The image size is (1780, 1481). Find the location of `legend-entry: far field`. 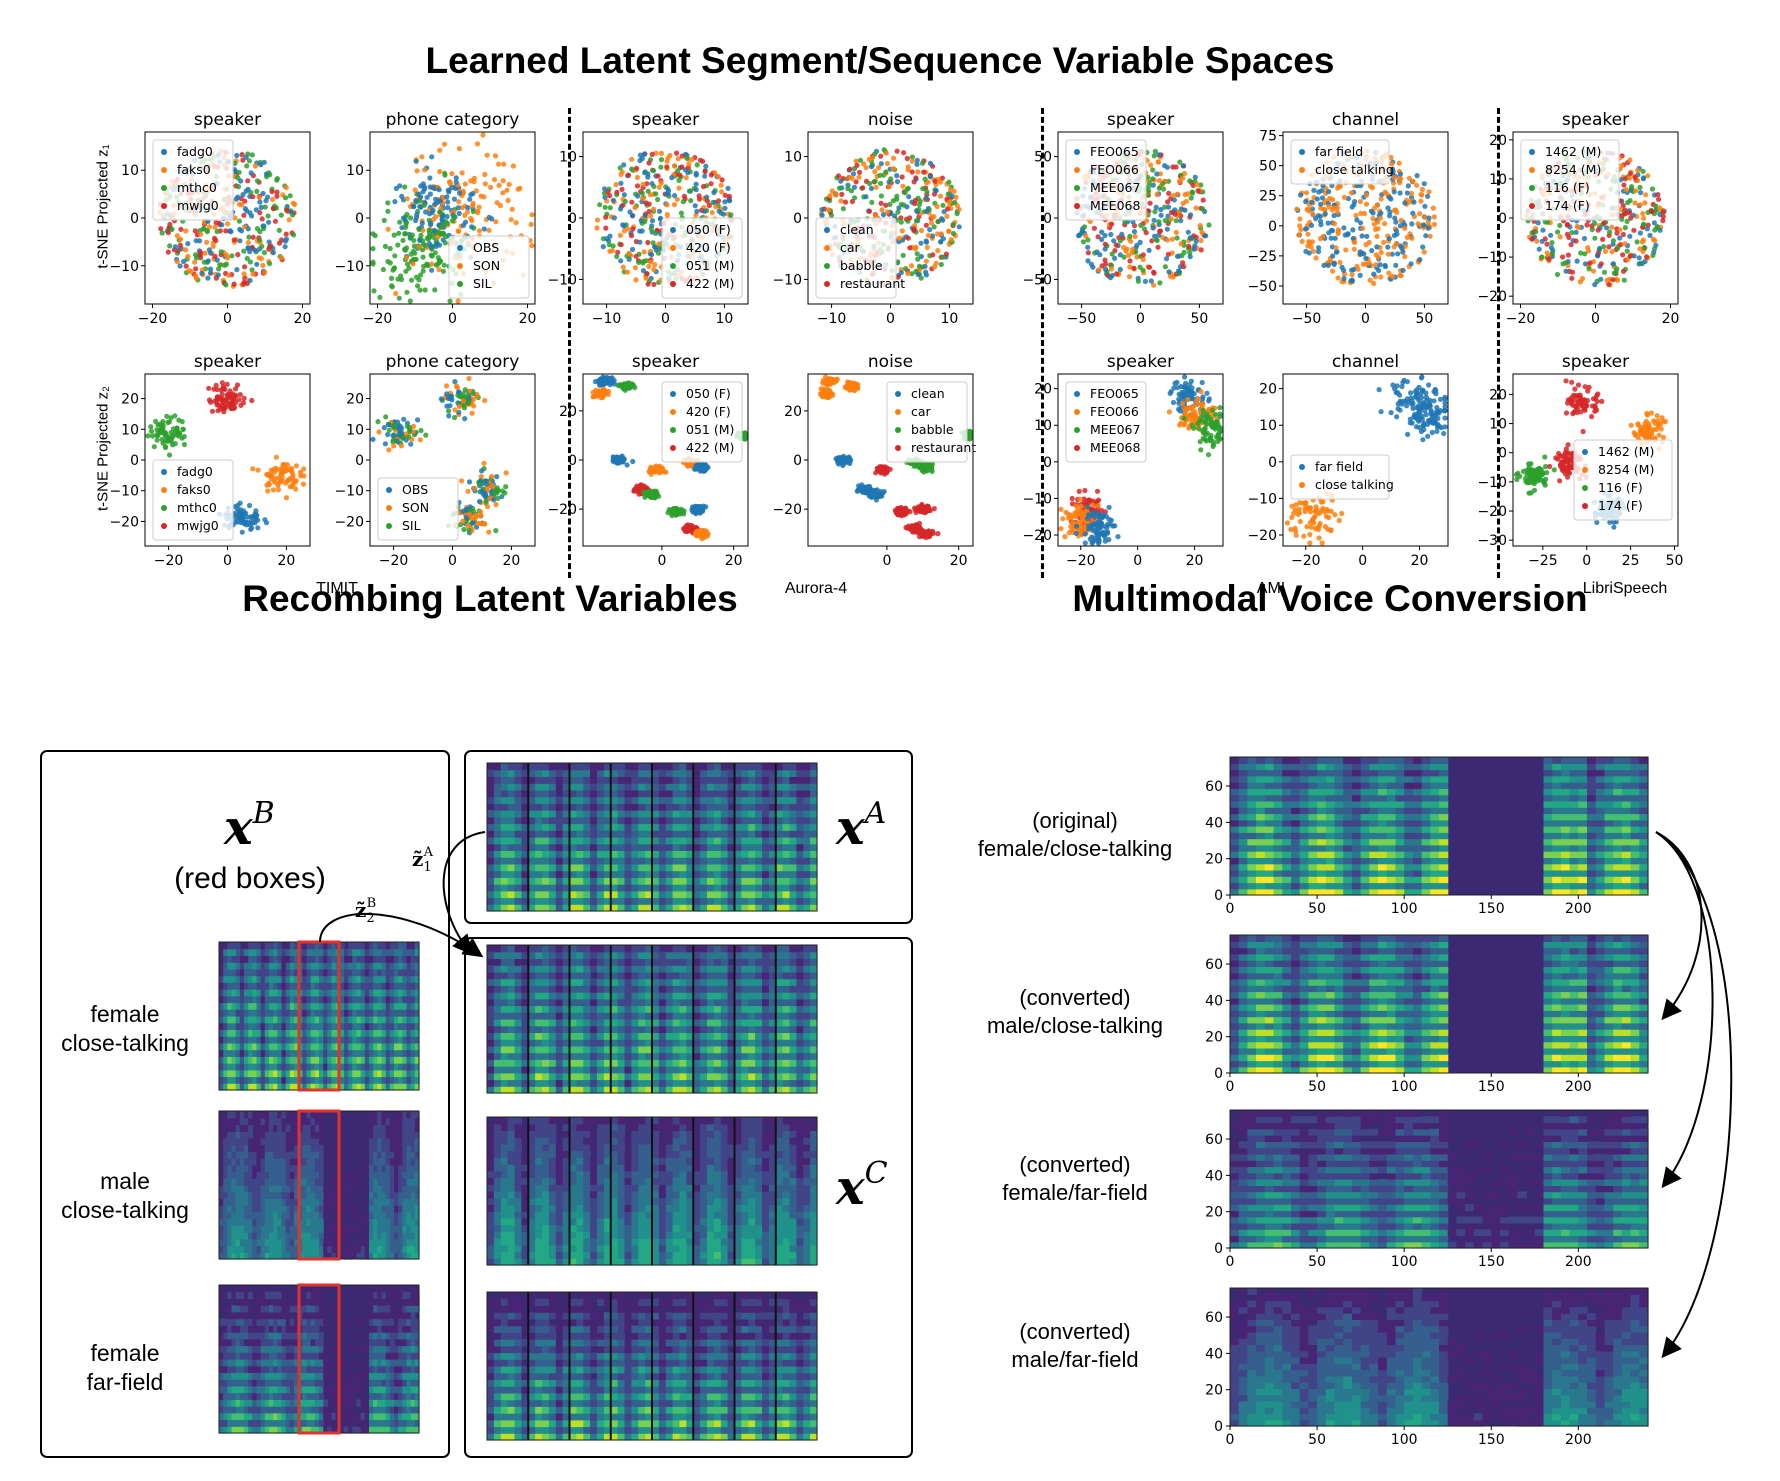

legend-entry: far field is located at coordinates (1339, 151).